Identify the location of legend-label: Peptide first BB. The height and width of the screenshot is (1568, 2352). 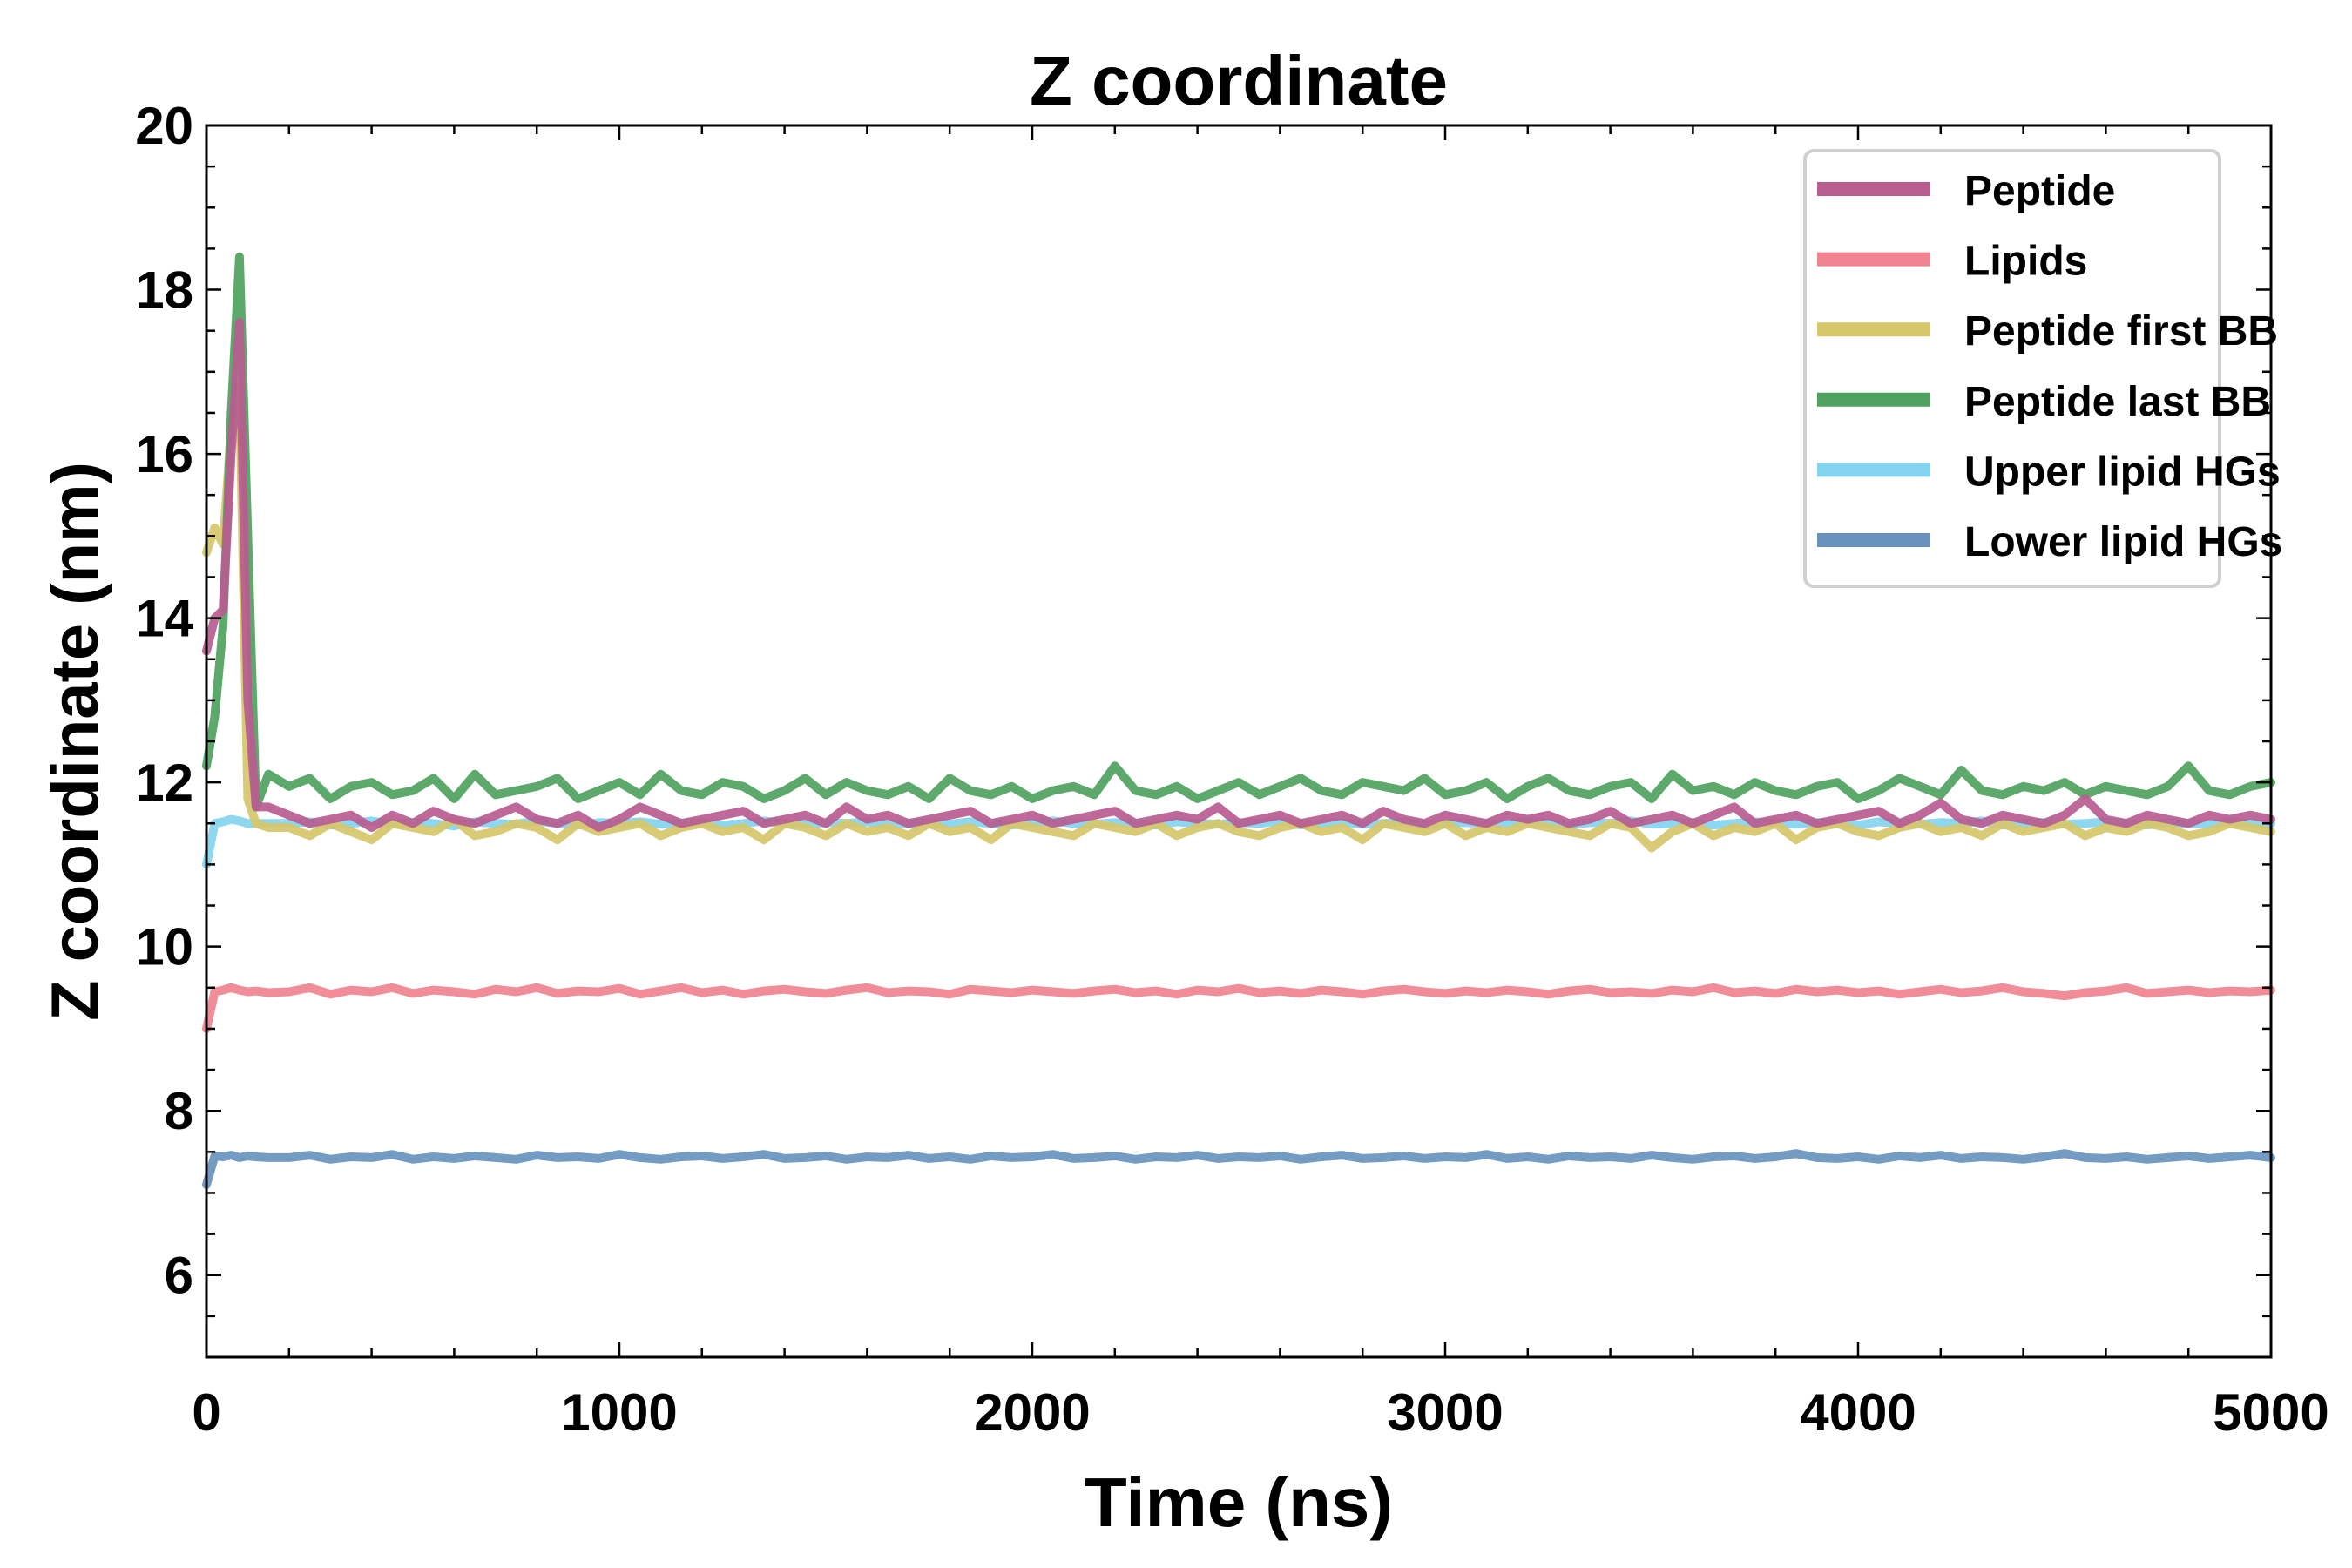
(2121, 331).